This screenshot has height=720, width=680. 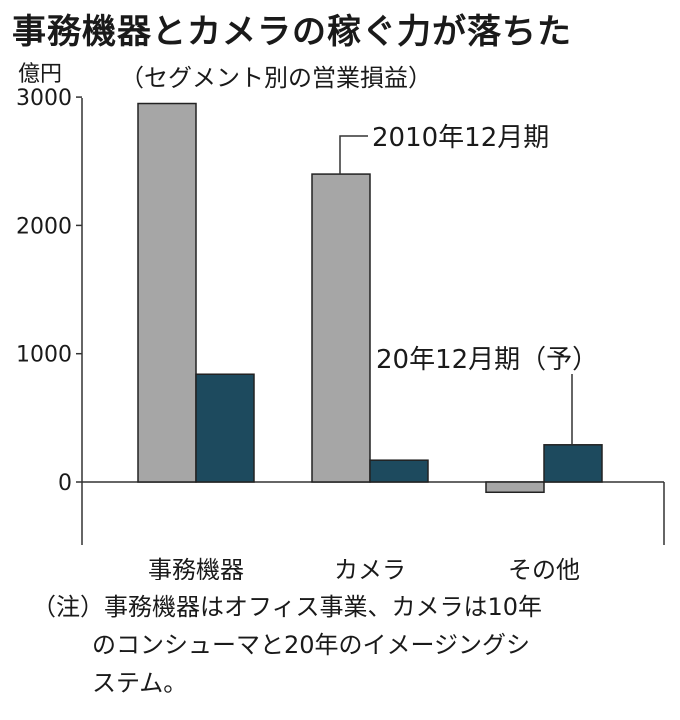 I want to click on x-tick-label: その他, so click(x=544, y=568).